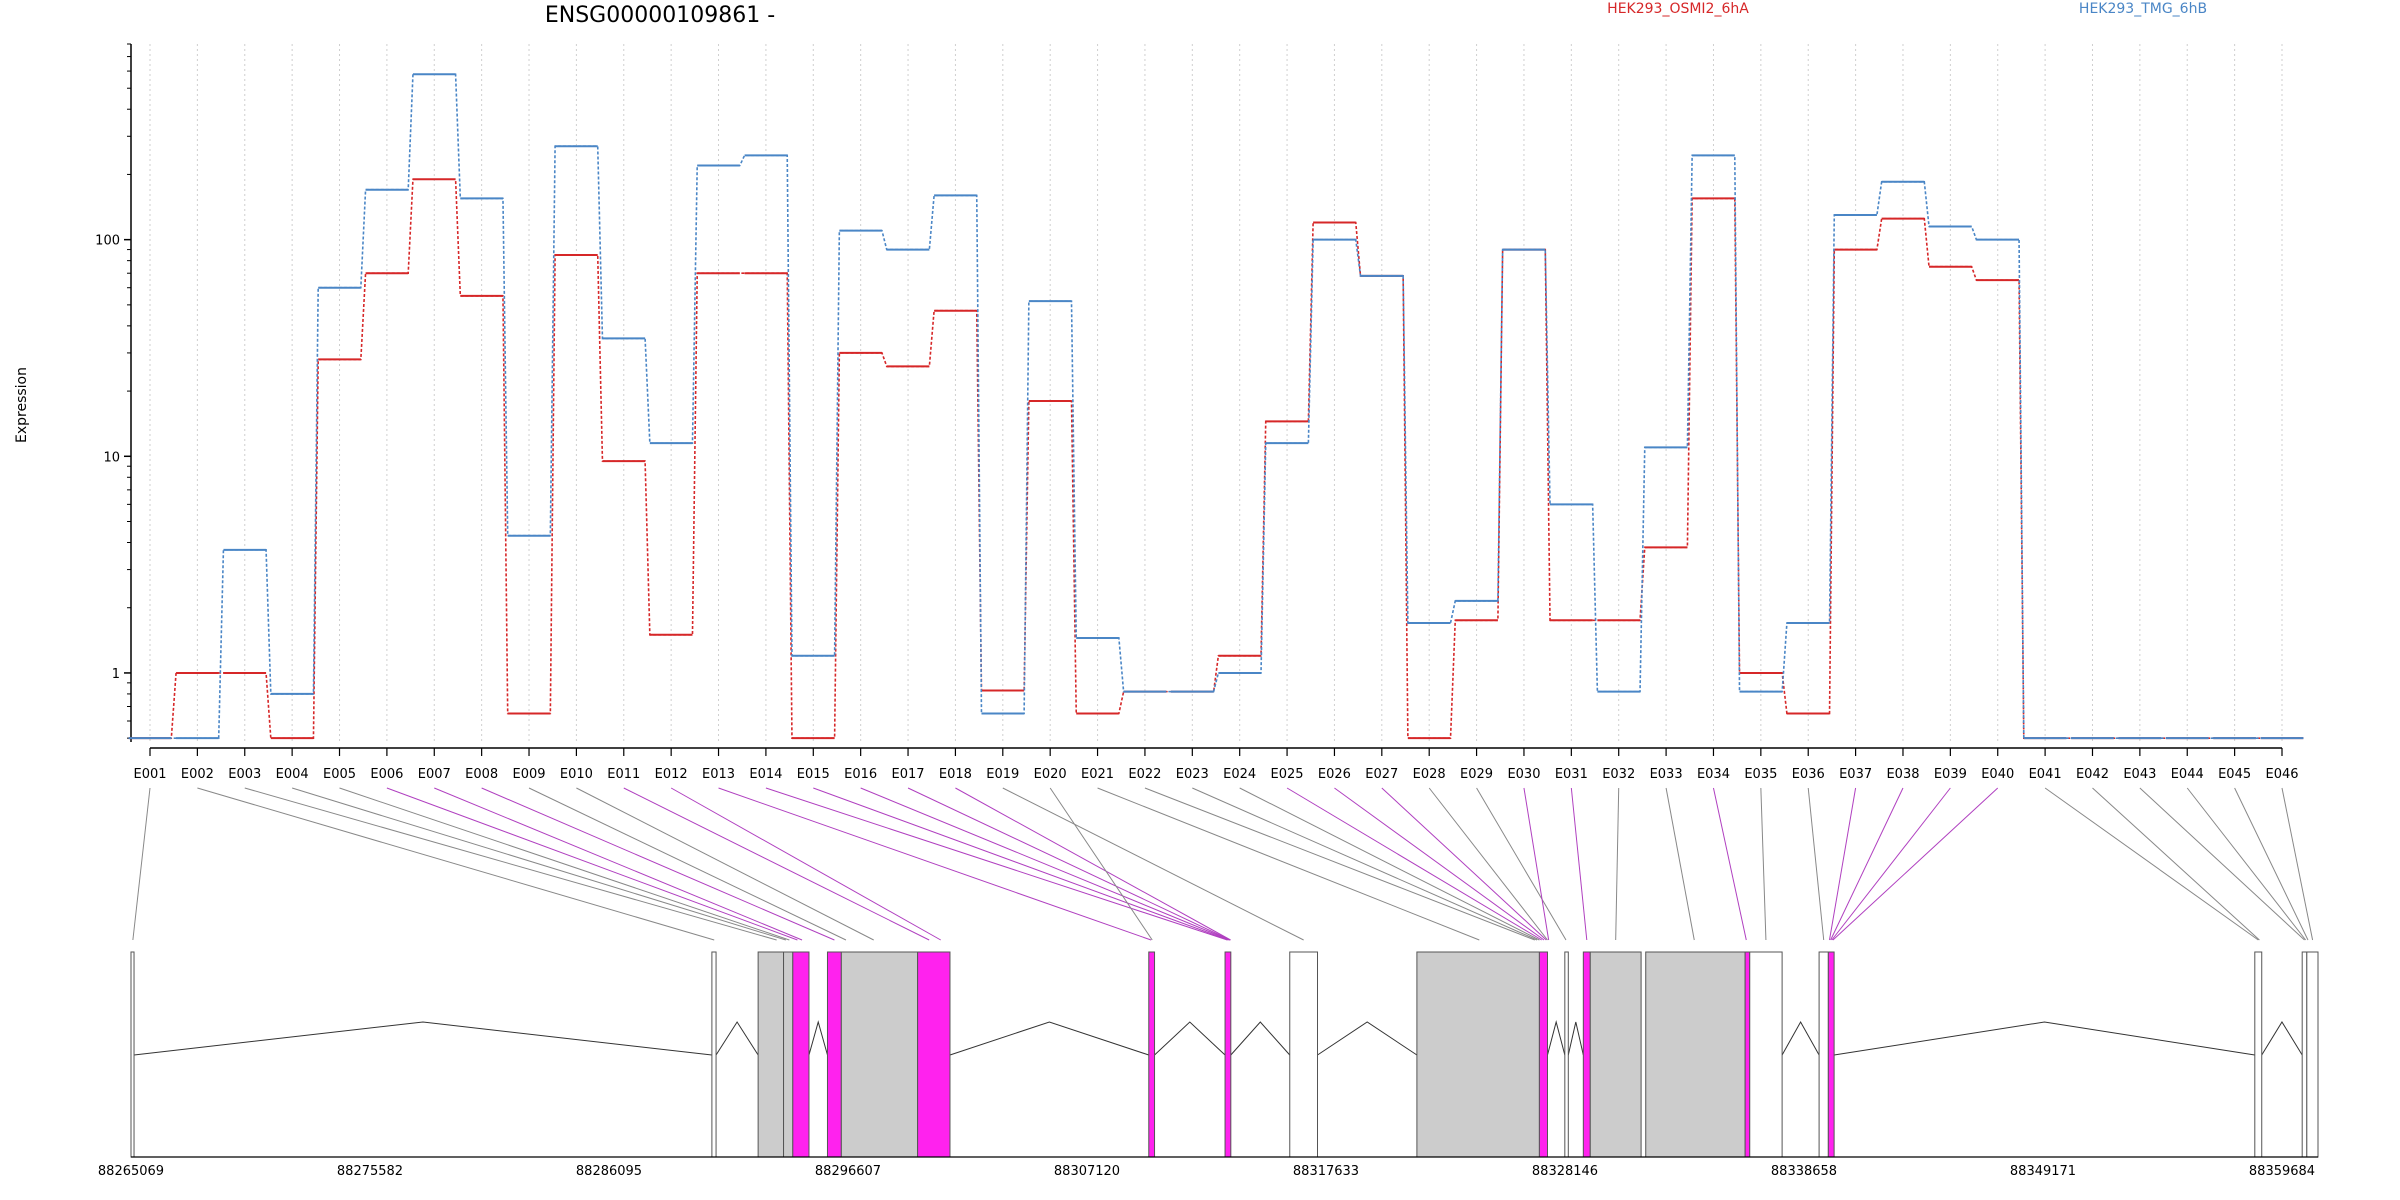 This screenshot has width=2400, height=1200. Describe the element at coordinates (1476, 774) in the screenshot. I see `x-tick-label: E029` at that location.